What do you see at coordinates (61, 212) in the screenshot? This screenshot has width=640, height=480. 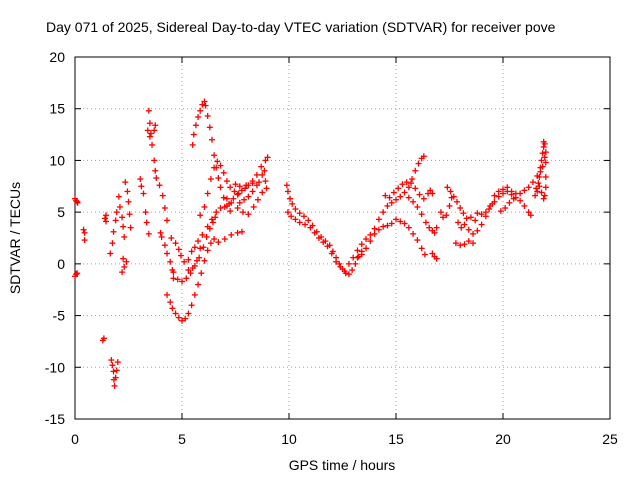 I see `y-tick-label: 5` at bounding box center [61, 212].